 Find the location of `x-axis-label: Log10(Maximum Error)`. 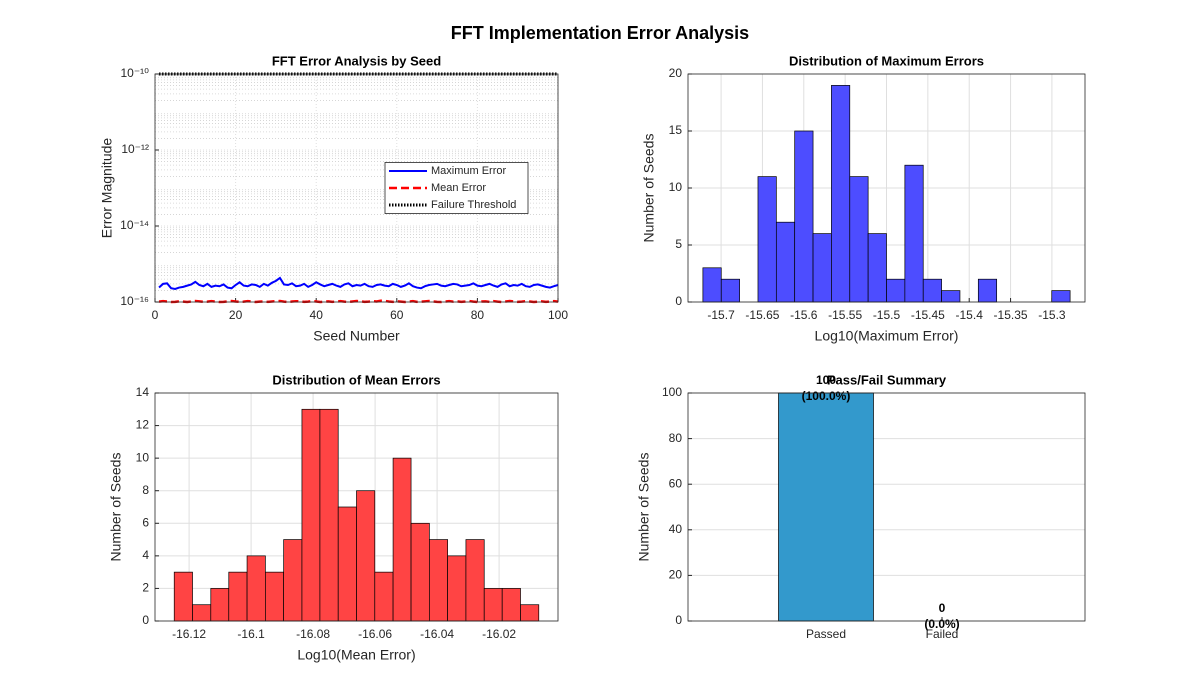

x-axis-label: Log10(Maximum Error) is located at coordinates (887, 336).